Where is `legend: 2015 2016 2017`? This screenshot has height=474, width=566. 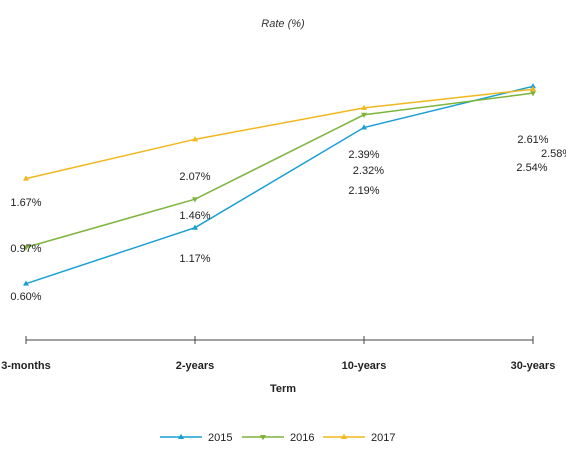 legend: 2015 2016 2017 is located at coordinates (277, 438).